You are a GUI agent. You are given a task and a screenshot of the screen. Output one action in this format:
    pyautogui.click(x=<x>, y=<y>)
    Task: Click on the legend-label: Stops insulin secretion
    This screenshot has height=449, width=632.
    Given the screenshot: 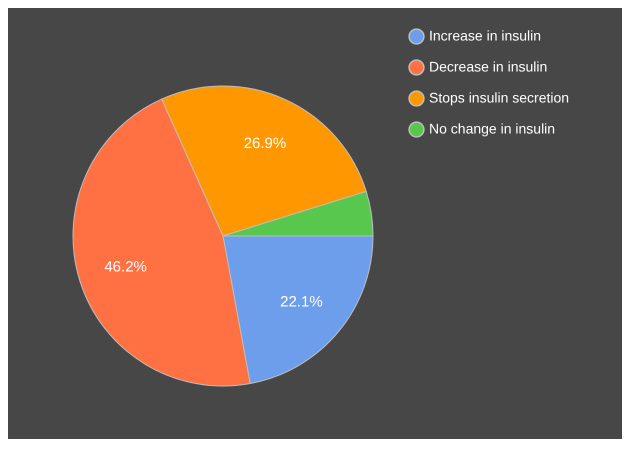 What is the action you would take?
    pyautogui.click(x=499, y=98)
    